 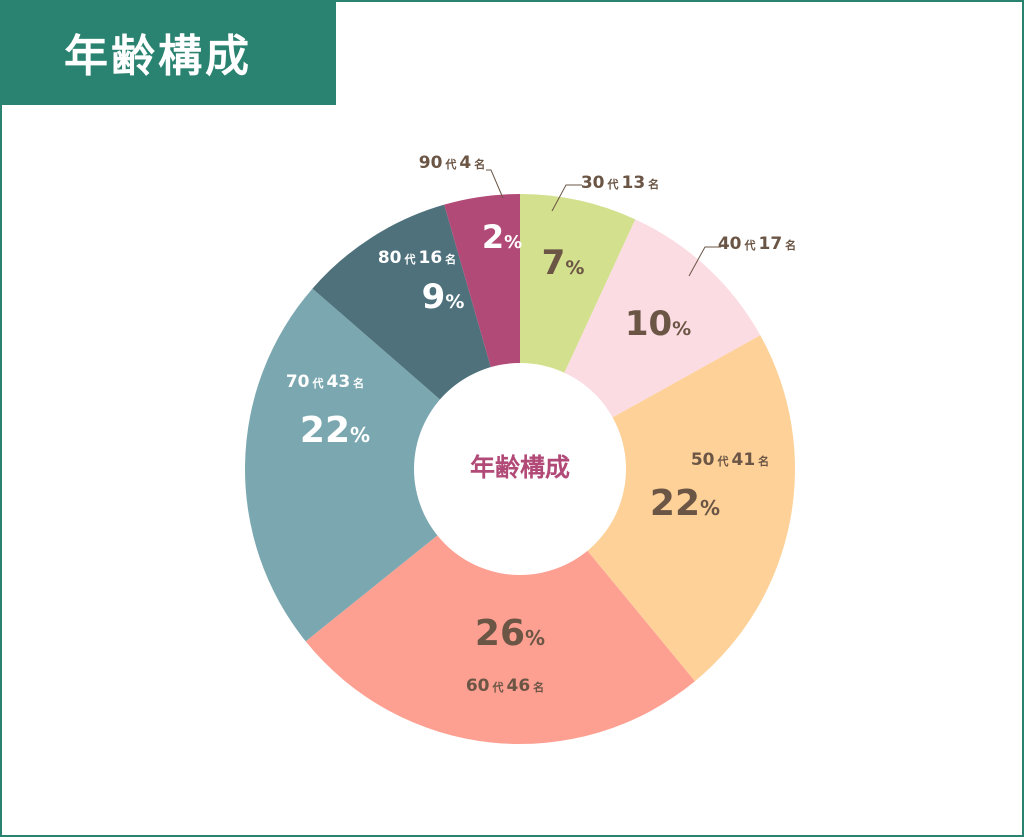 I want to click on percent-label-70: 22%, so click(x=335, y=430).